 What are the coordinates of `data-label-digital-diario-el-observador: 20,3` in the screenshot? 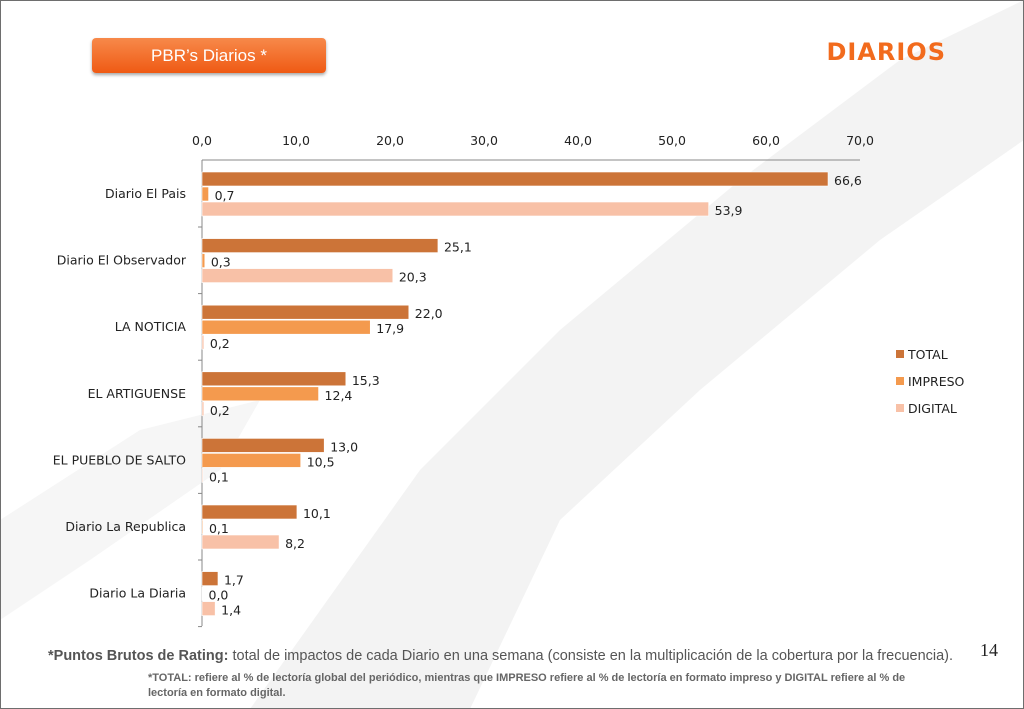 It's located at (413, 277).